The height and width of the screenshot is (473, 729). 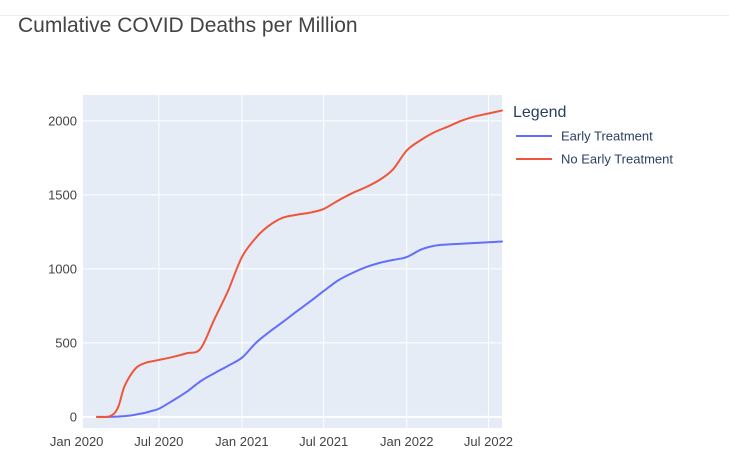 I want to click on chart-title: Cumlative COVID Deaths per Million, so click(x=188, y=25).